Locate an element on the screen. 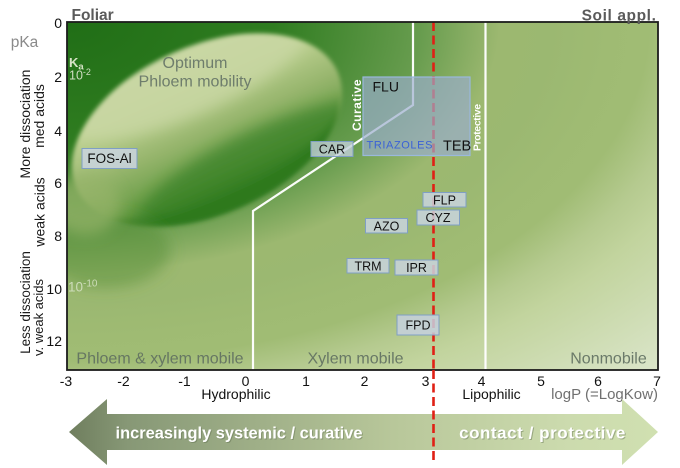 The height and width of the screenshot is (468, 680). svg-text: 1 is located at coordinates (306, 381).